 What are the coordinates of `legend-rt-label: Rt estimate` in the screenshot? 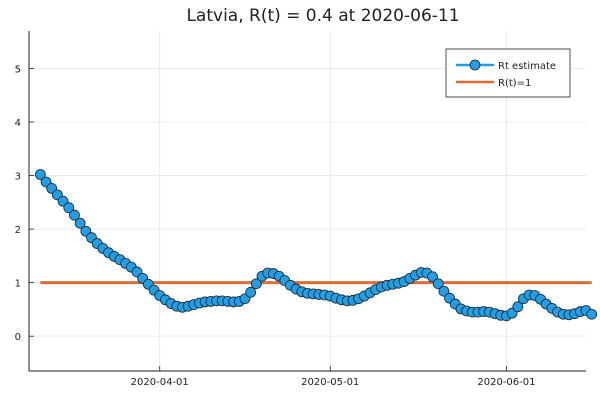 It's located at (527, 66).